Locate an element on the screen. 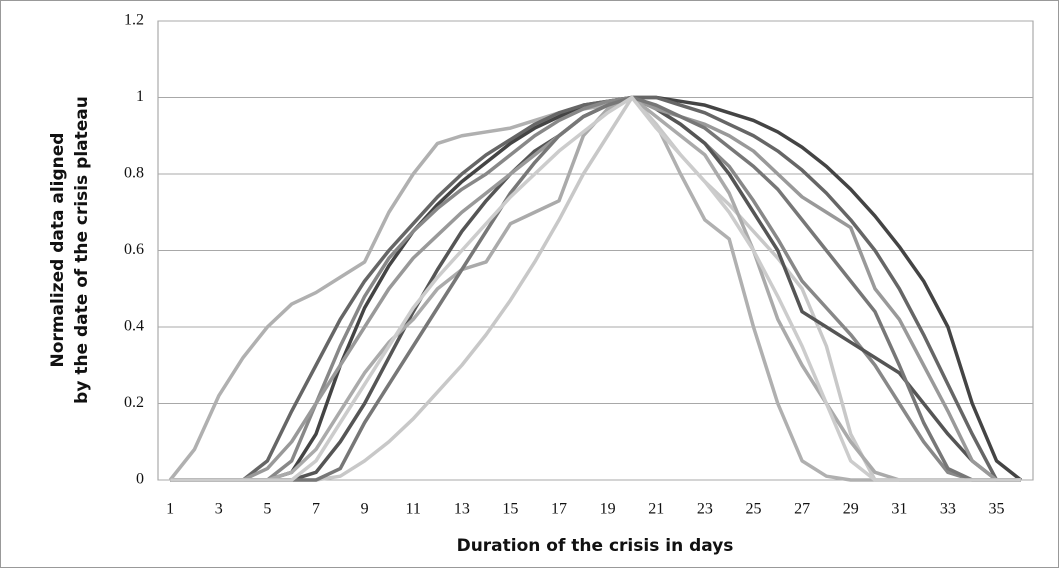  x-tick-label: 7 is located at coordinates (316, 509).